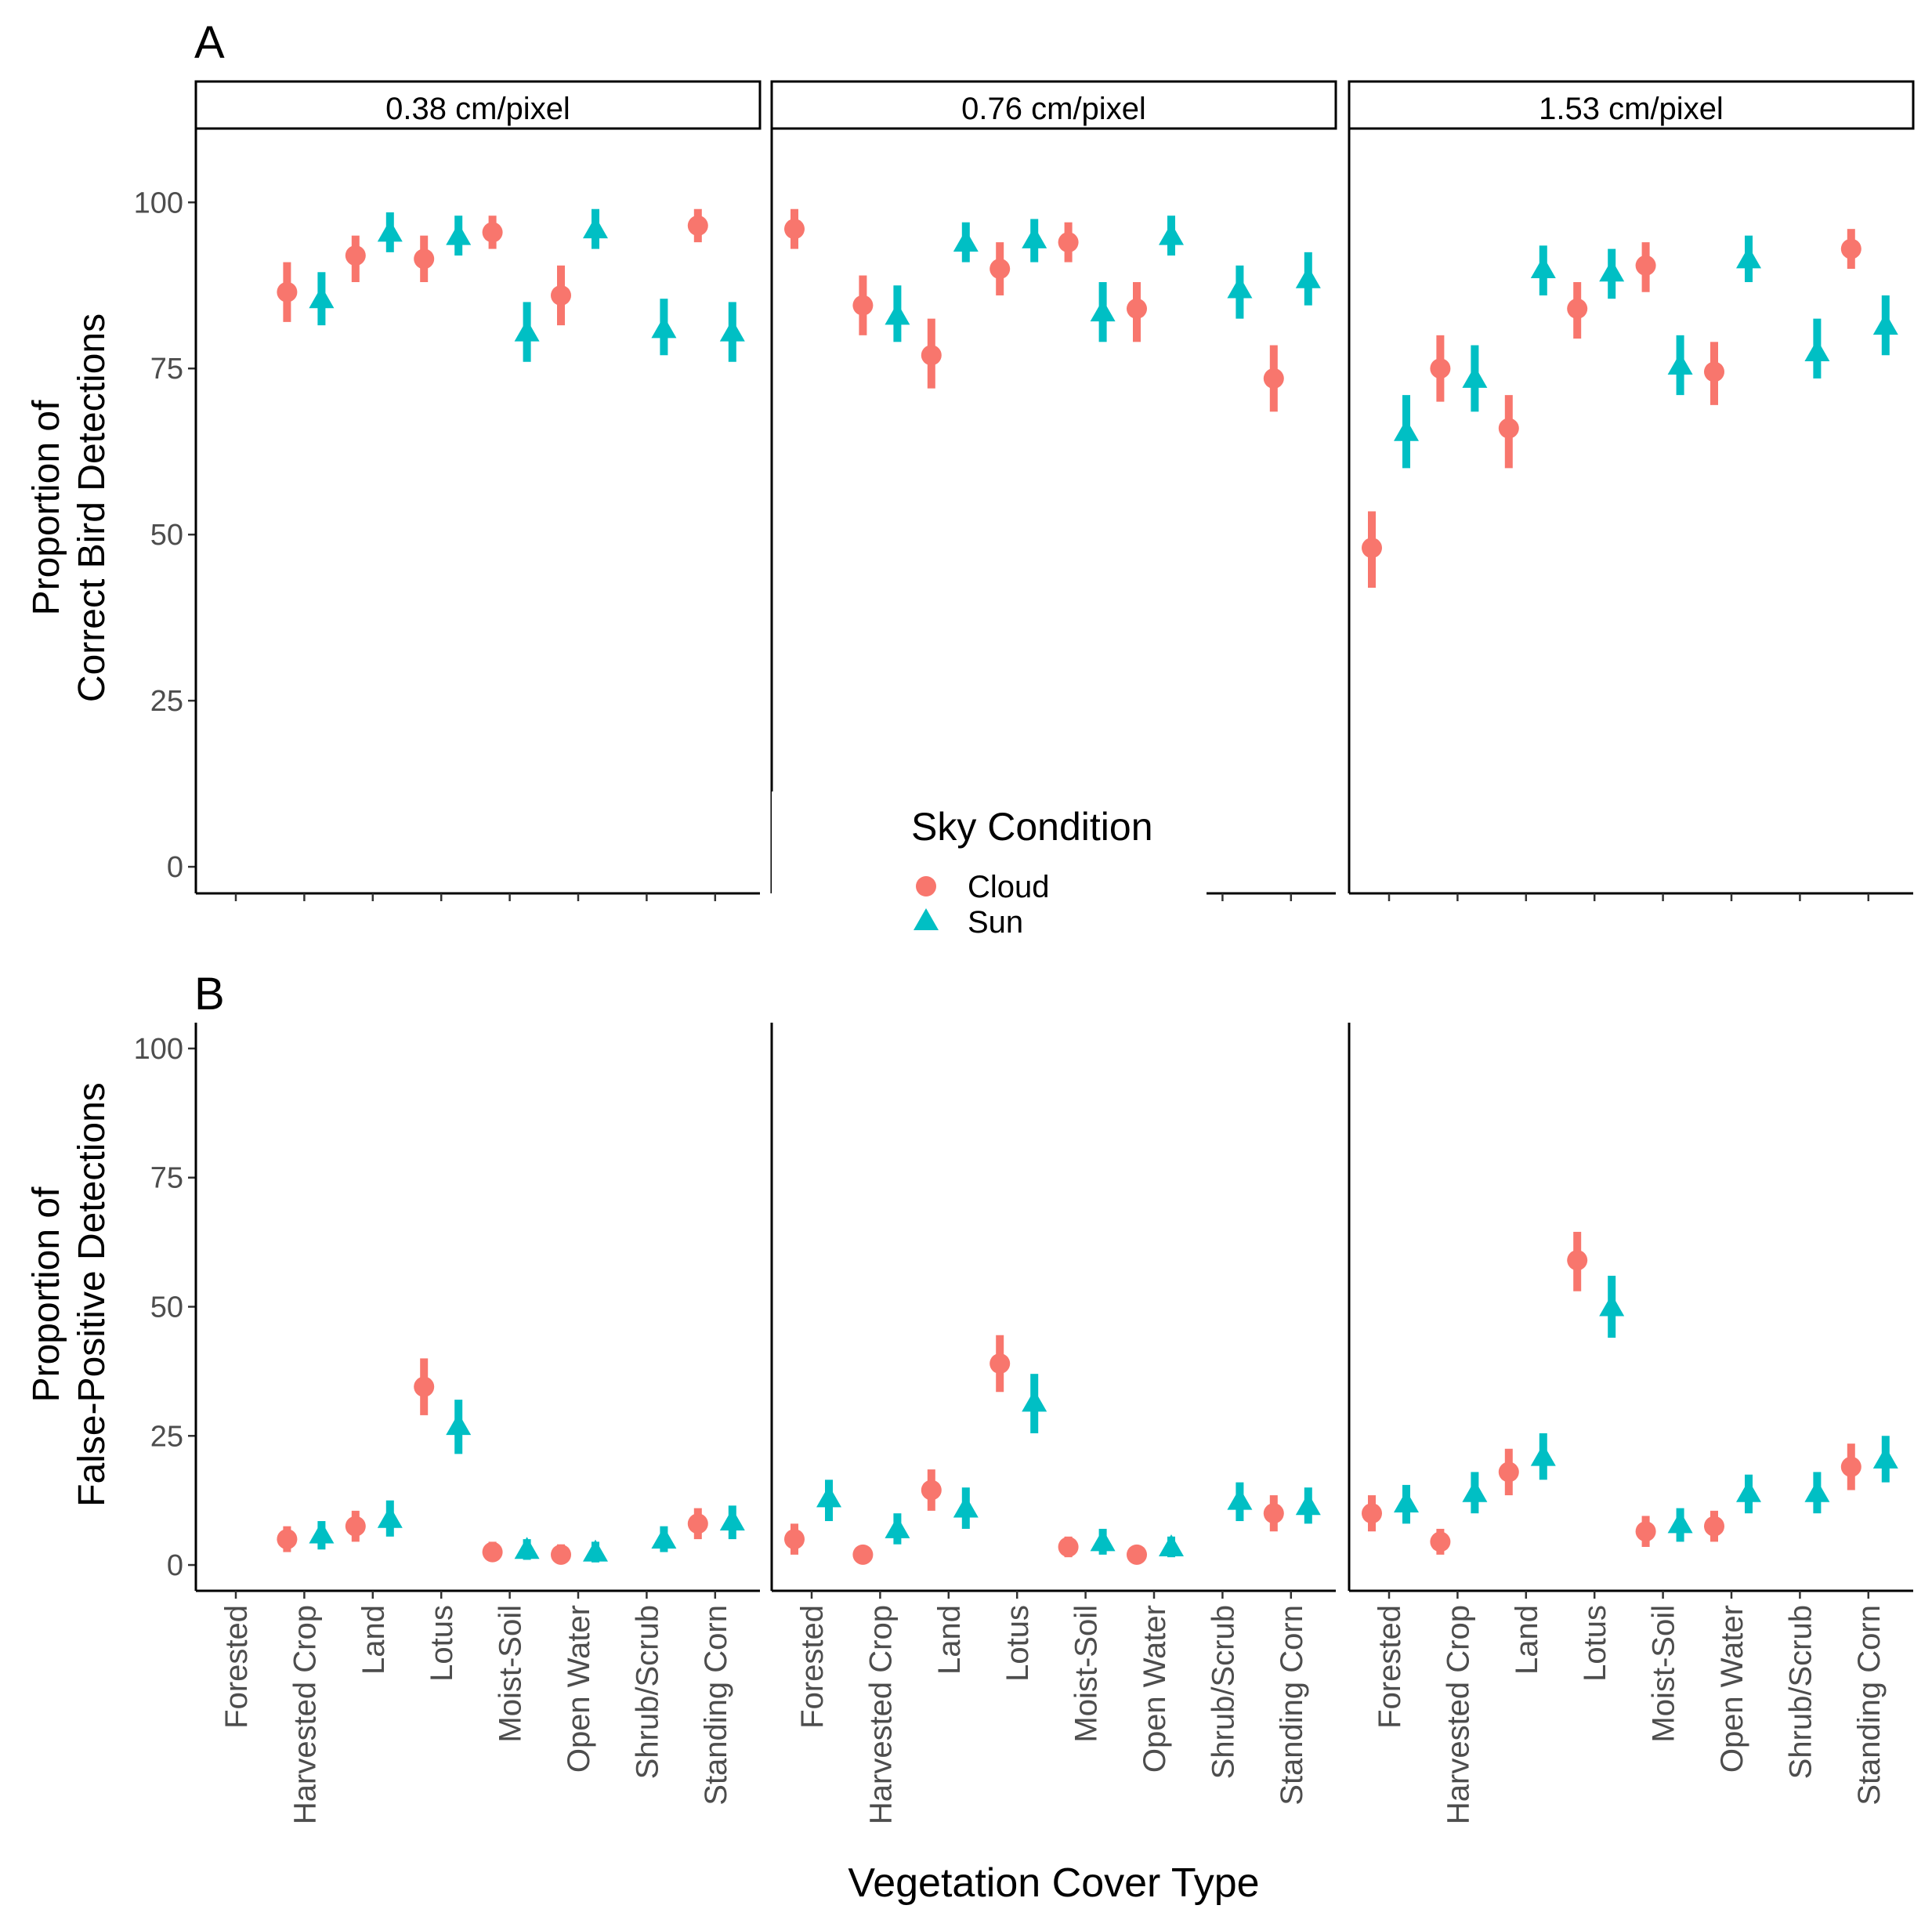 The height and width of the screenshot is (1927, 1932). I want to click on legend: Sky Condition Cloud Sun, so click(990, 869).